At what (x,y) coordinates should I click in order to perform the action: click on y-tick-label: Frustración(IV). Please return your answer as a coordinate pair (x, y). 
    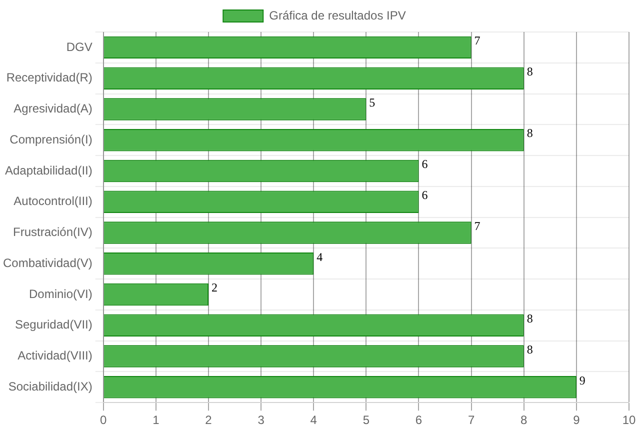
    Looking at the image, I should click on (52, 232).